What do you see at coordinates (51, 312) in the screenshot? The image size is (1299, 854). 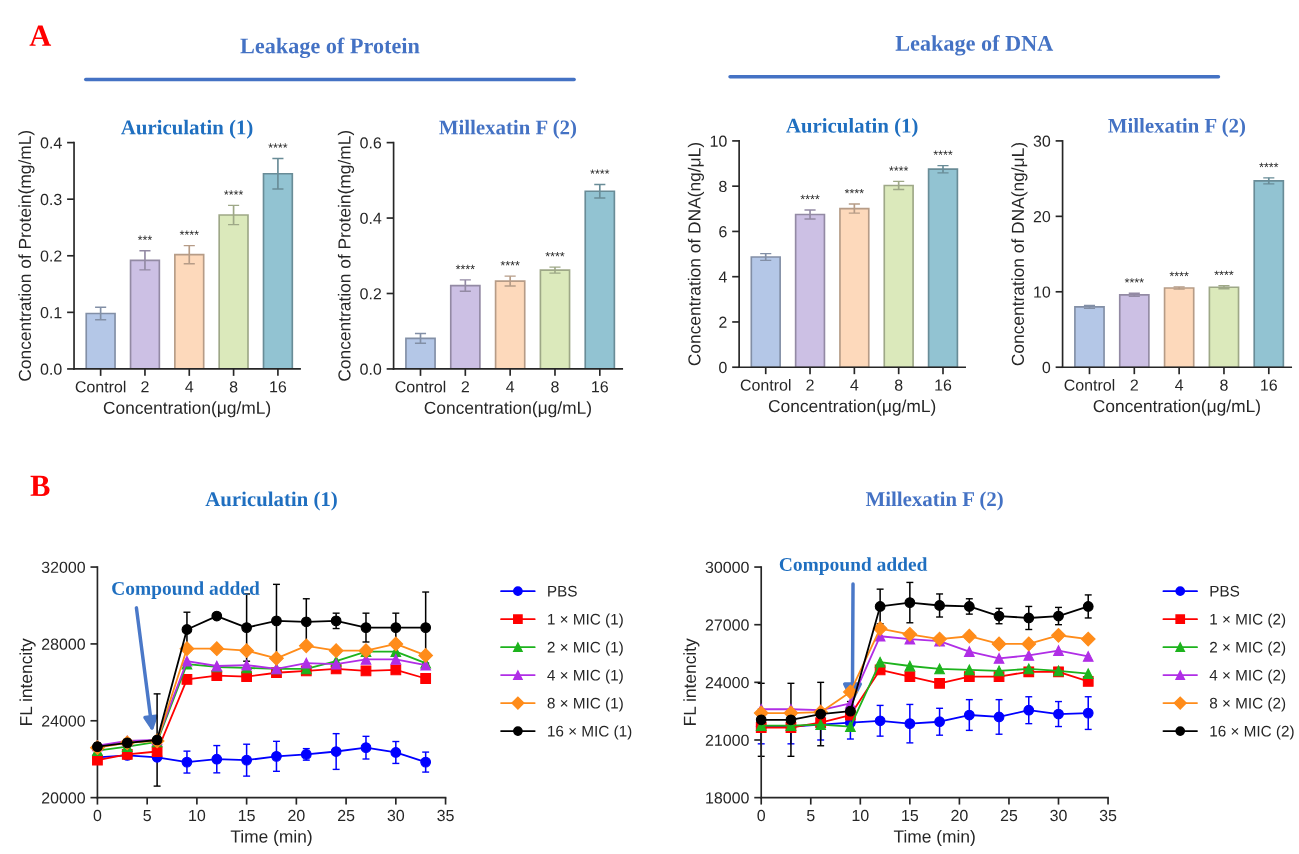 I see `y-tick-label: 0.1` at bounding box center [51, 312].